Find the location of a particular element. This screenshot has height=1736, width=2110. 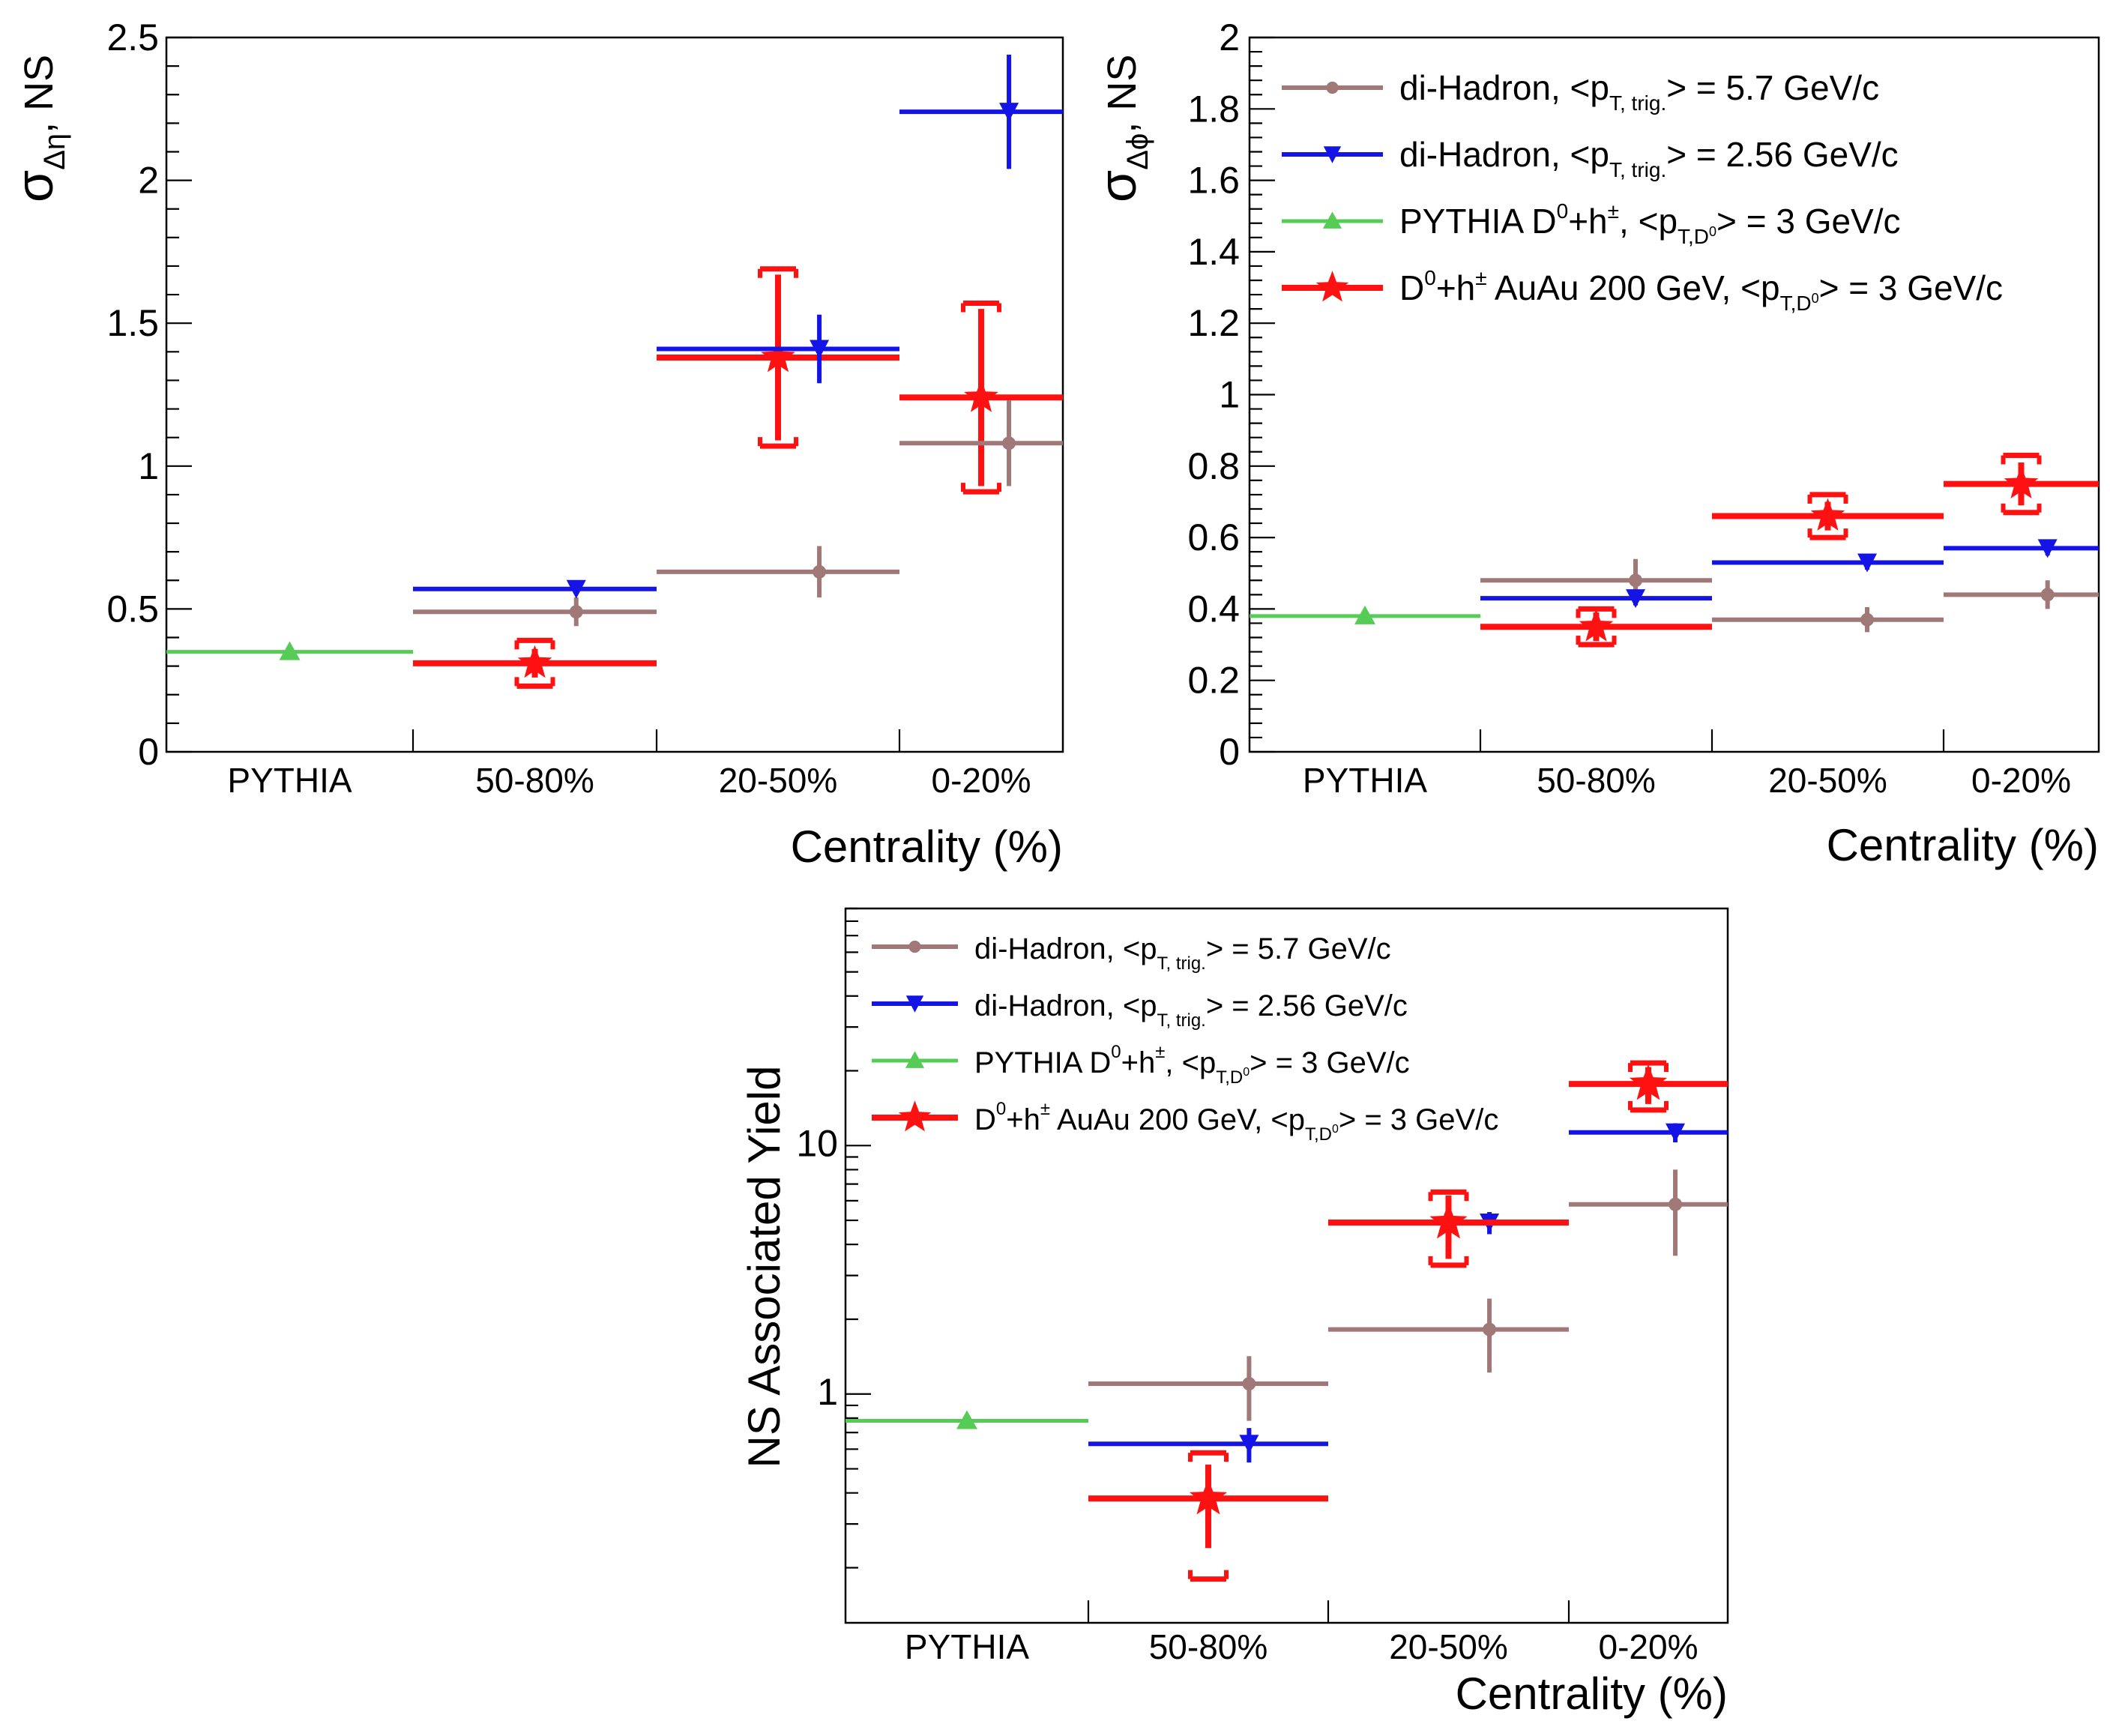

legend-text: PYTHIA D is located at coordinates (1042, 1062).